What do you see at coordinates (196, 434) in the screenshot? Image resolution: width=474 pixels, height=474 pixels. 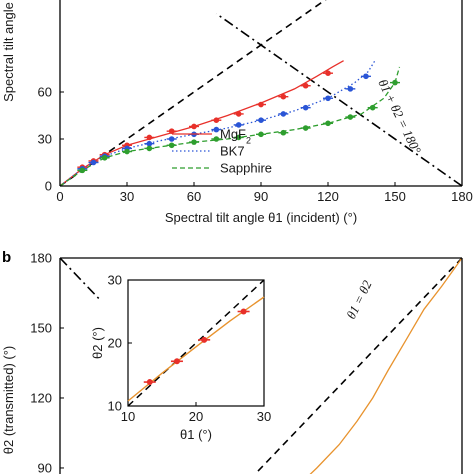 I see `inset-x-axis-label: θ1 (°)` at bounding box center [196, 434].